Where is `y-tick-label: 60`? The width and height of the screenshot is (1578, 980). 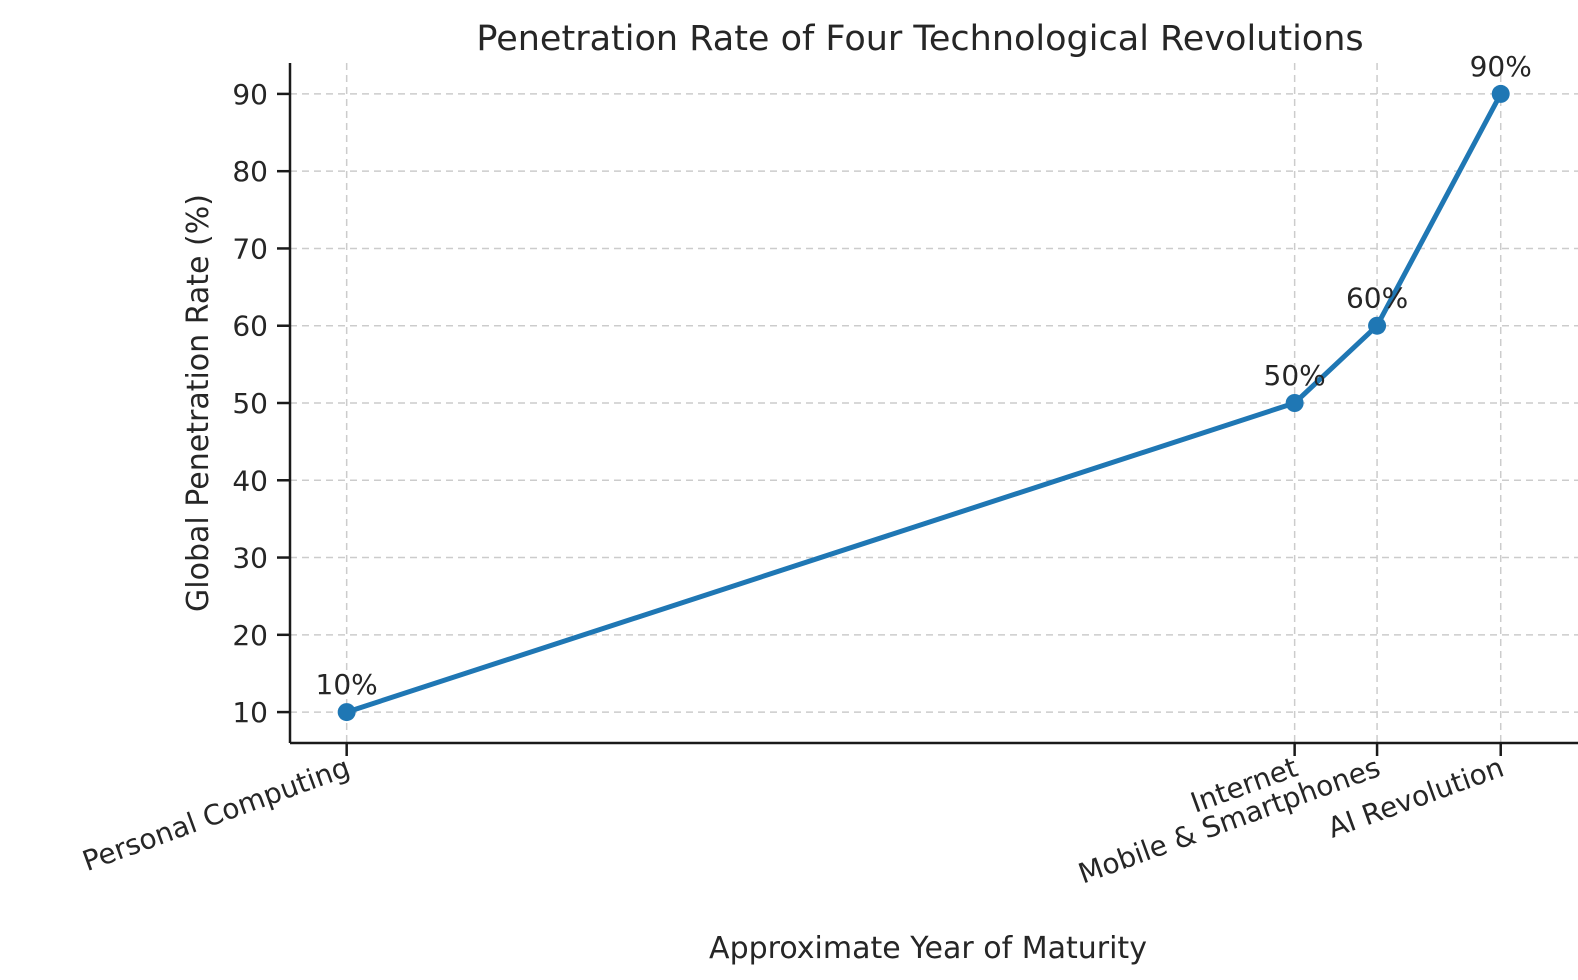 y-tick-label: 60 is located at coordinates (250, 326).